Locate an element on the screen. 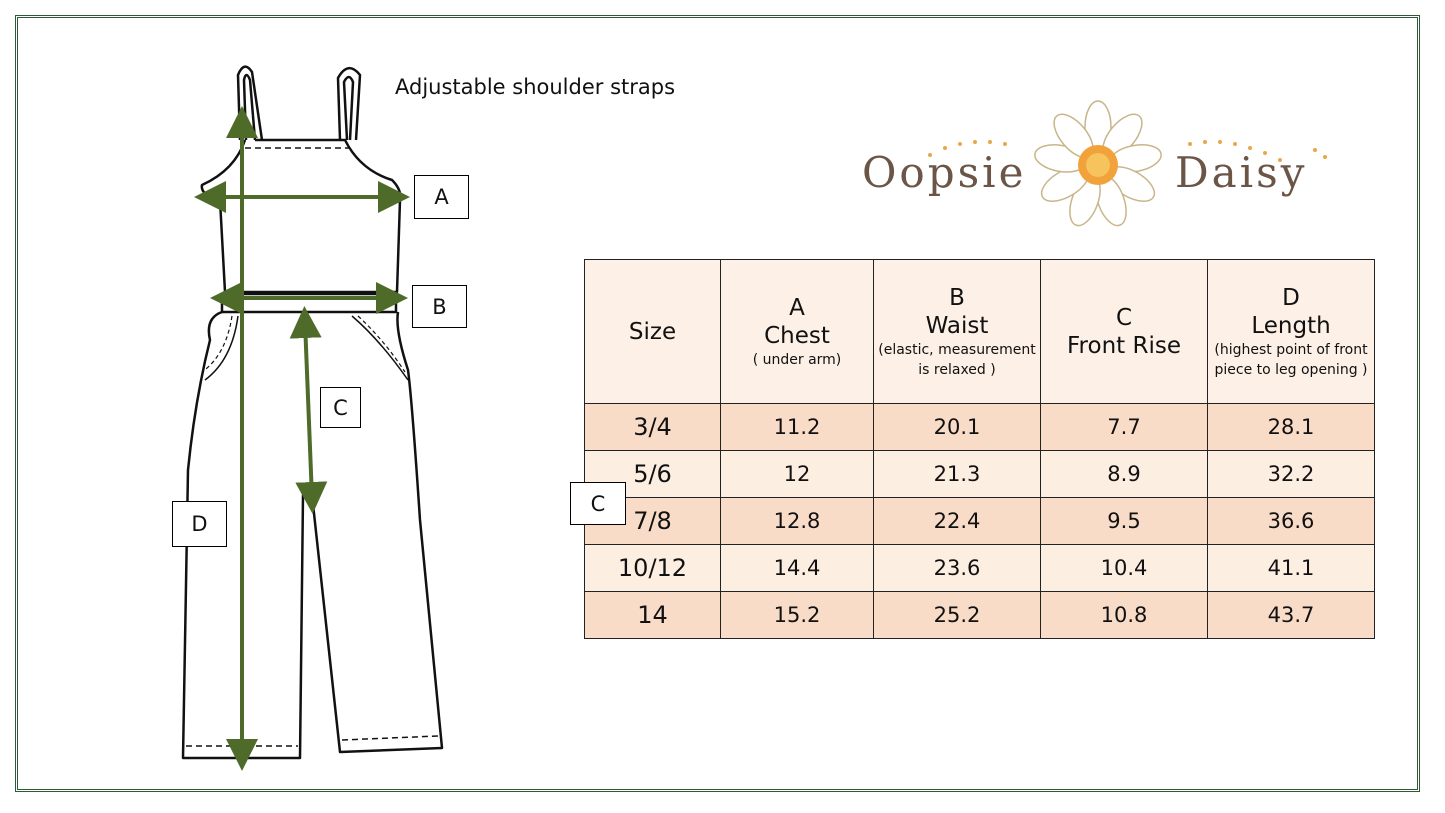 The width and height of the screenshot is (1445, 813). measurement-cell: 21.3 is located at coordinates (957, 474).